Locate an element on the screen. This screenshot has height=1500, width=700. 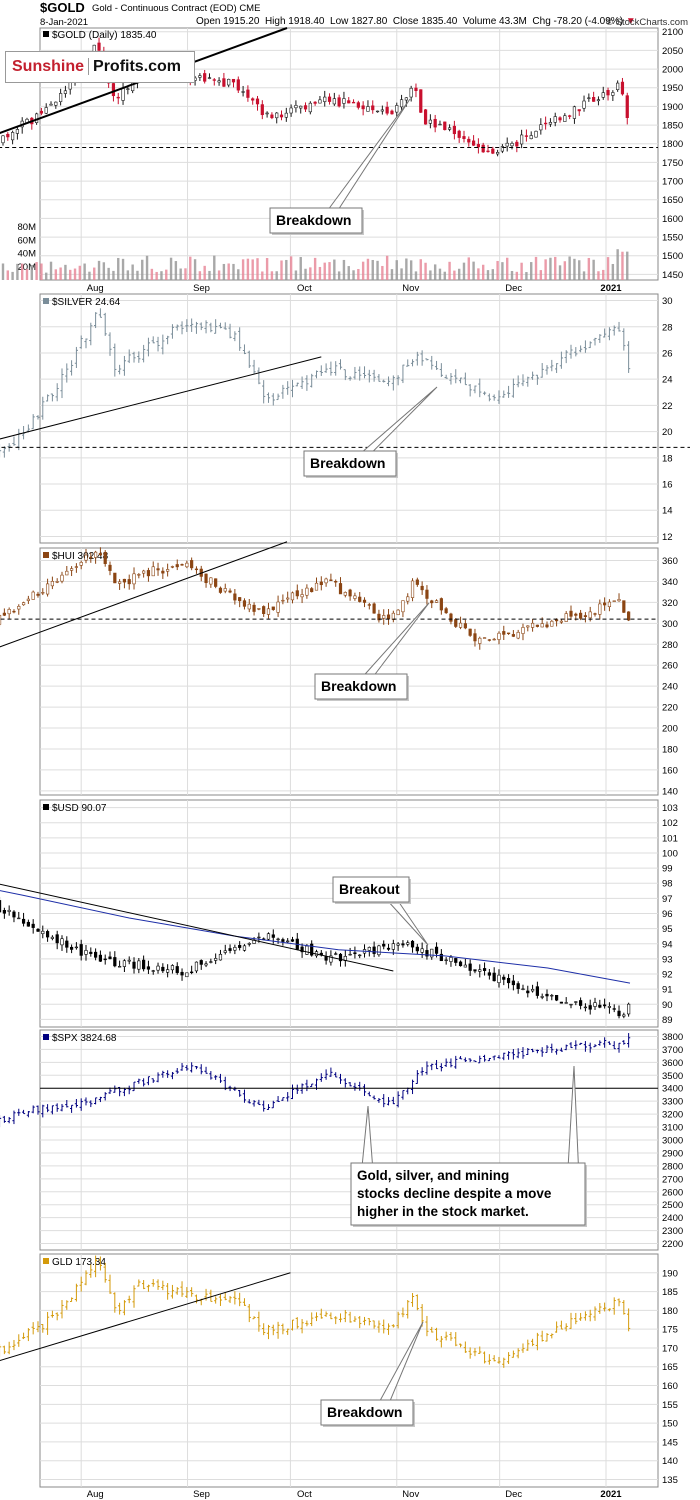
x-tick-label: Nov is located at coordinates (410, 1494).